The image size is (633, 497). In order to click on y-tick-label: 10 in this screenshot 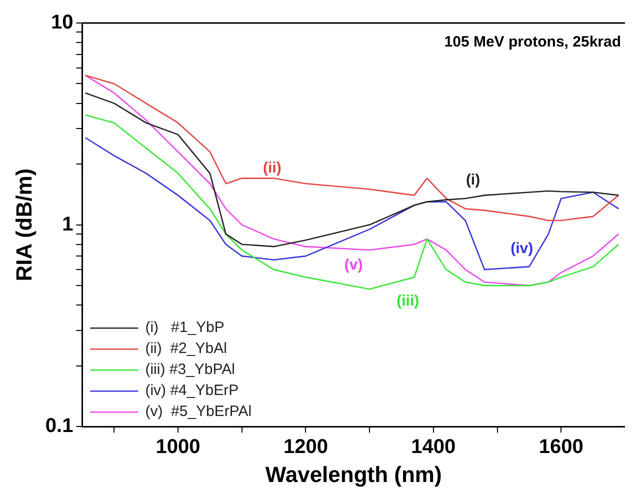, I will do `click(62, 23)`.